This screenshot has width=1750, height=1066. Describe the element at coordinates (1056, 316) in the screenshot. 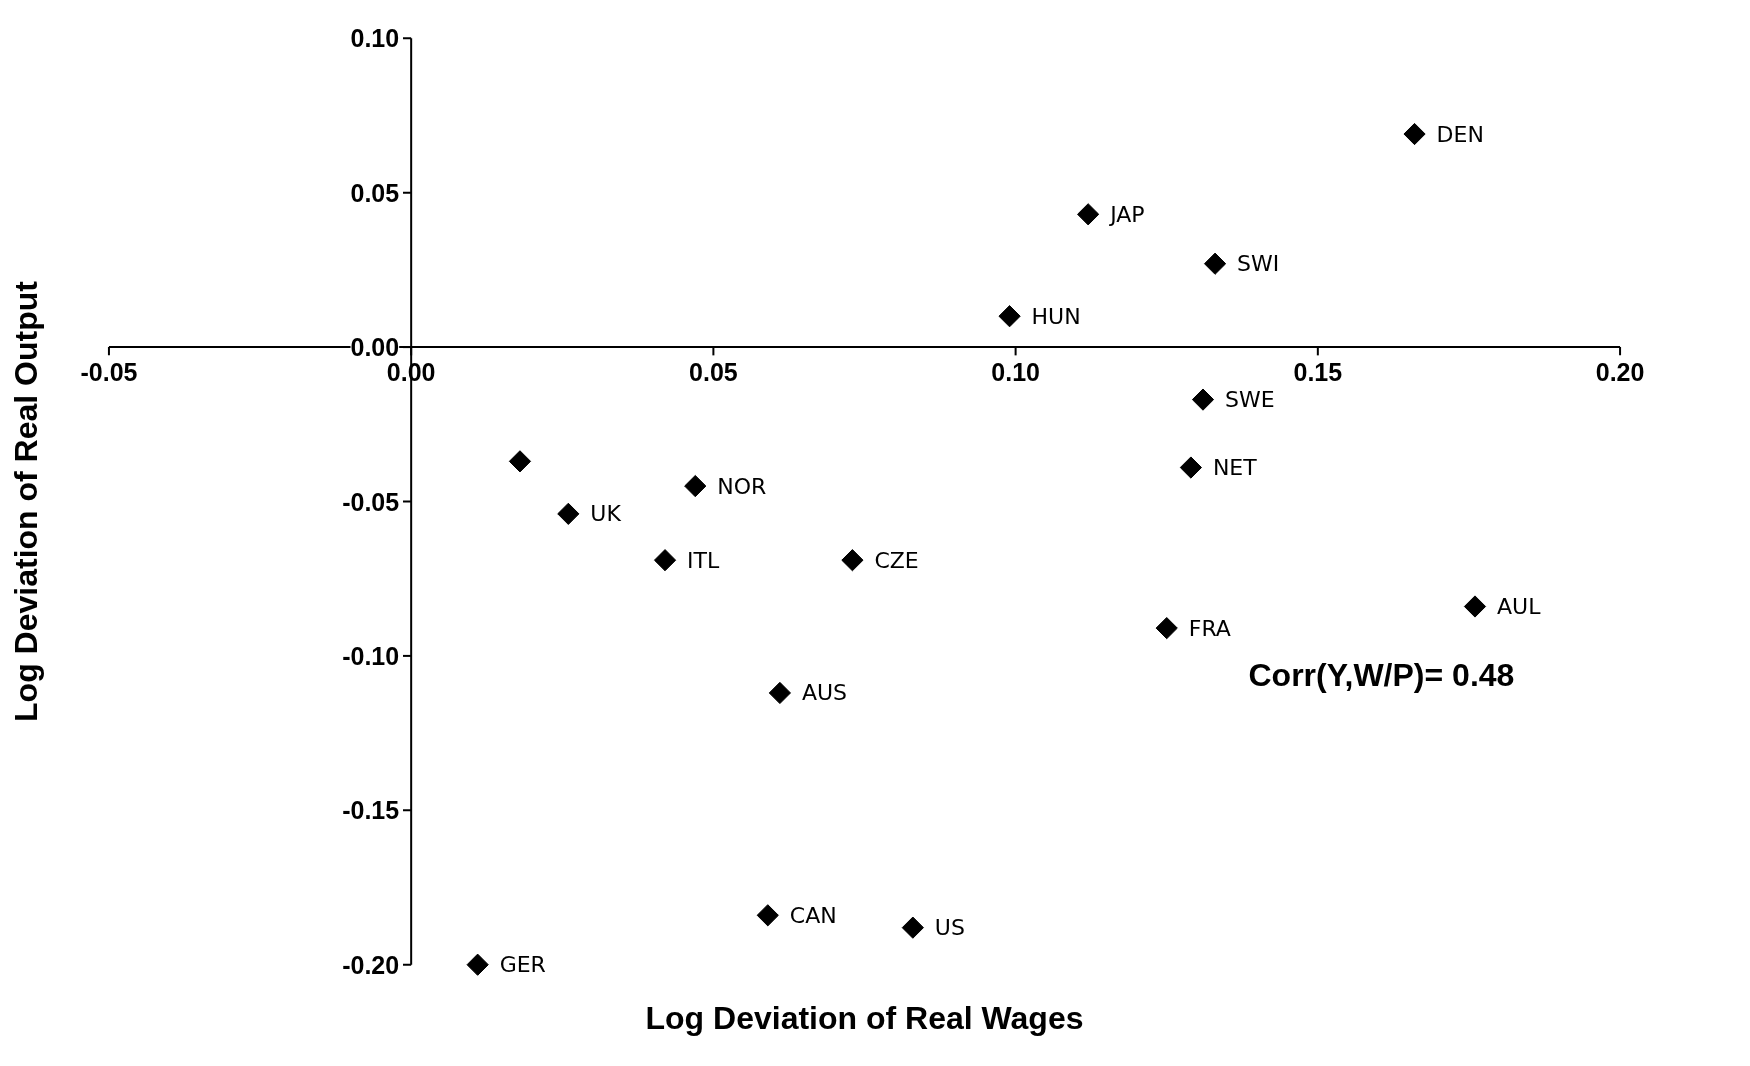

I see `data-label: HUN` at that location.